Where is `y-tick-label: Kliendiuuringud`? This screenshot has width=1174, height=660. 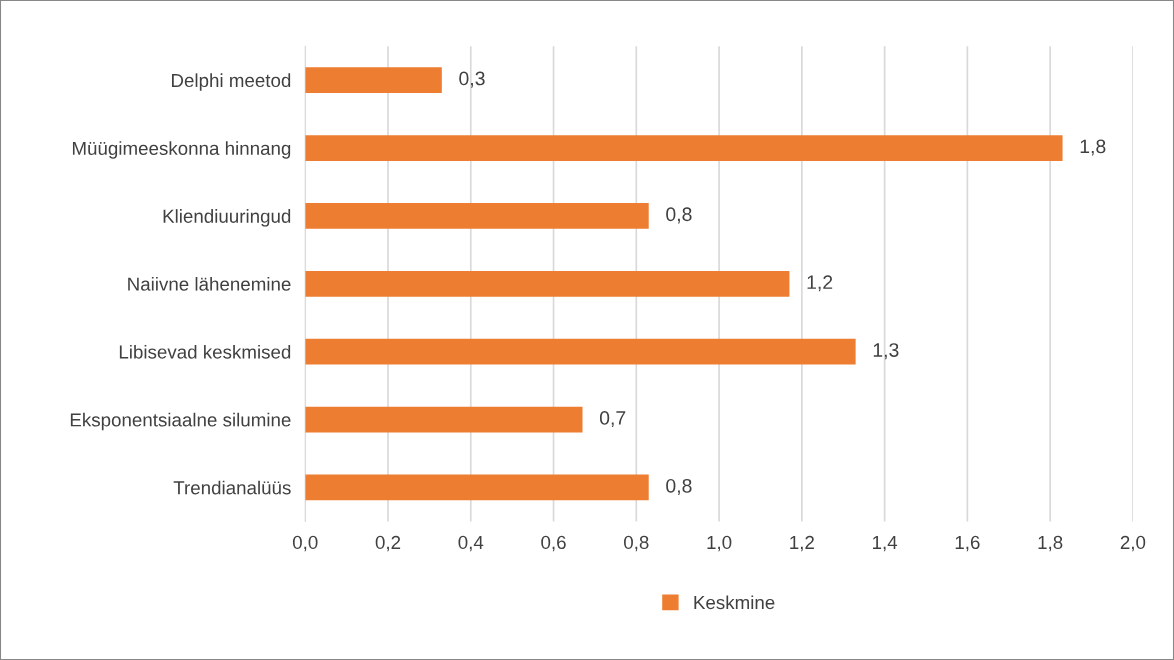 y-tick-label: Kliendiuuringud is located at coordinates (227, 218).